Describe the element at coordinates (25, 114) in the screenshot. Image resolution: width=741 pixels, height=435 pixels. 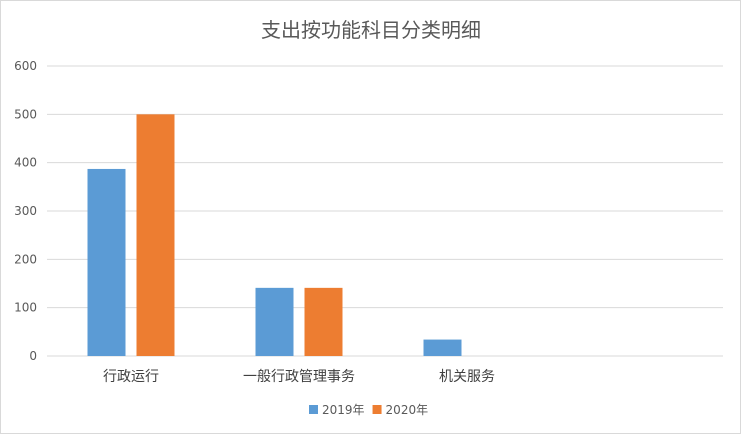
I see `y-tick-label: 500` at that location.